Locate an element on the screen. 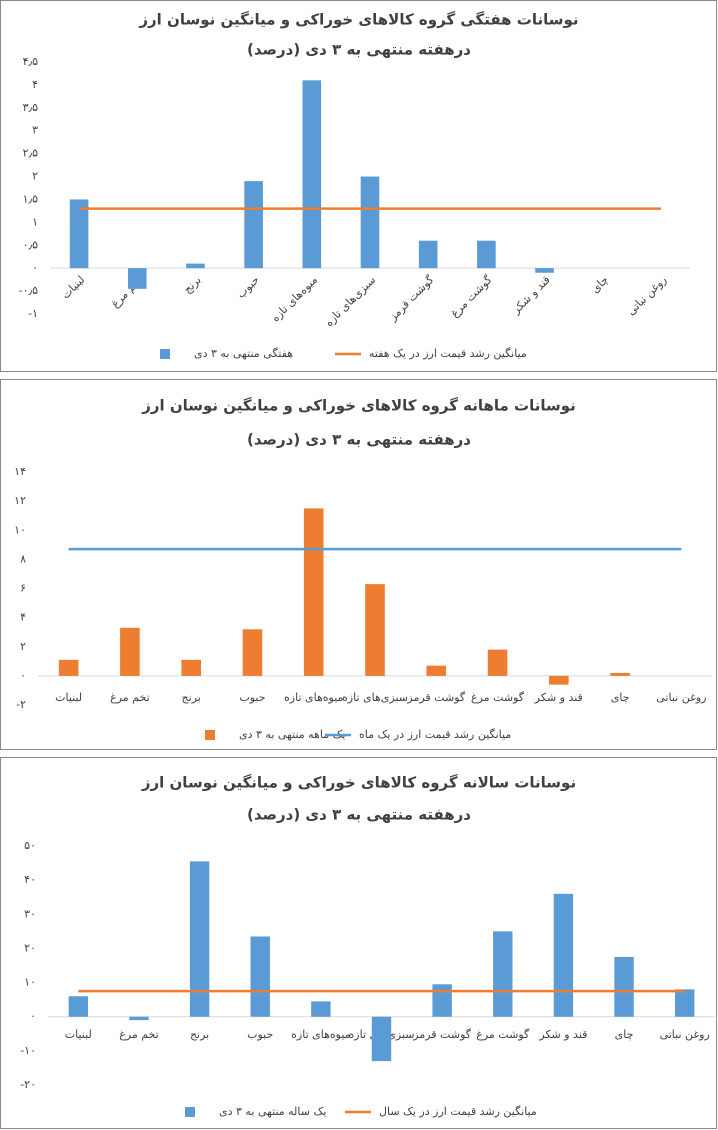 Image resolution: width=718 pixels, height=1130 pixels. legend-label: یک ماهه منتهی به ۳ دی is located at coordinates (292, 734).